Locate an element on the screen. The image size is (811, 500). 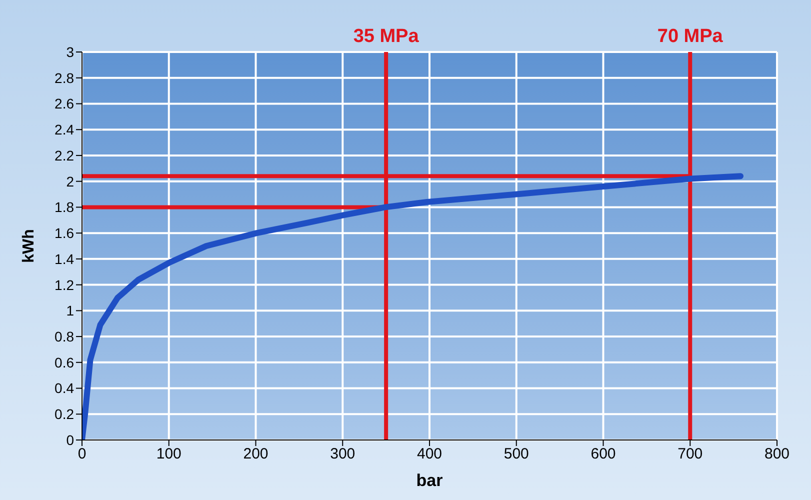
y-tick-label: 2.6 is located at coordinates (64, 104).